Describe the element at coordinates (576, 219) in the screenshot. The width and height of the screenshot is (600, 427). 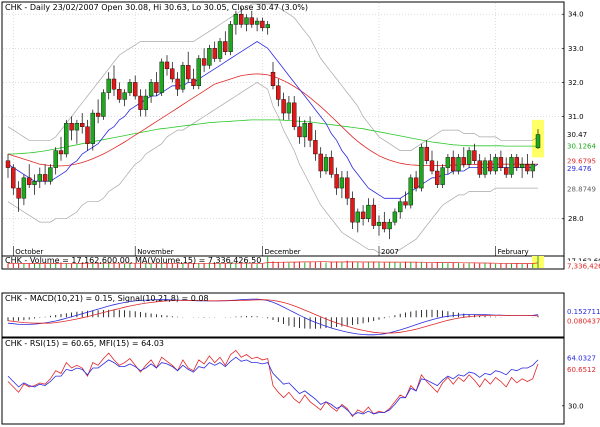
I see `price-y-tick-label: 28.0` at that location.